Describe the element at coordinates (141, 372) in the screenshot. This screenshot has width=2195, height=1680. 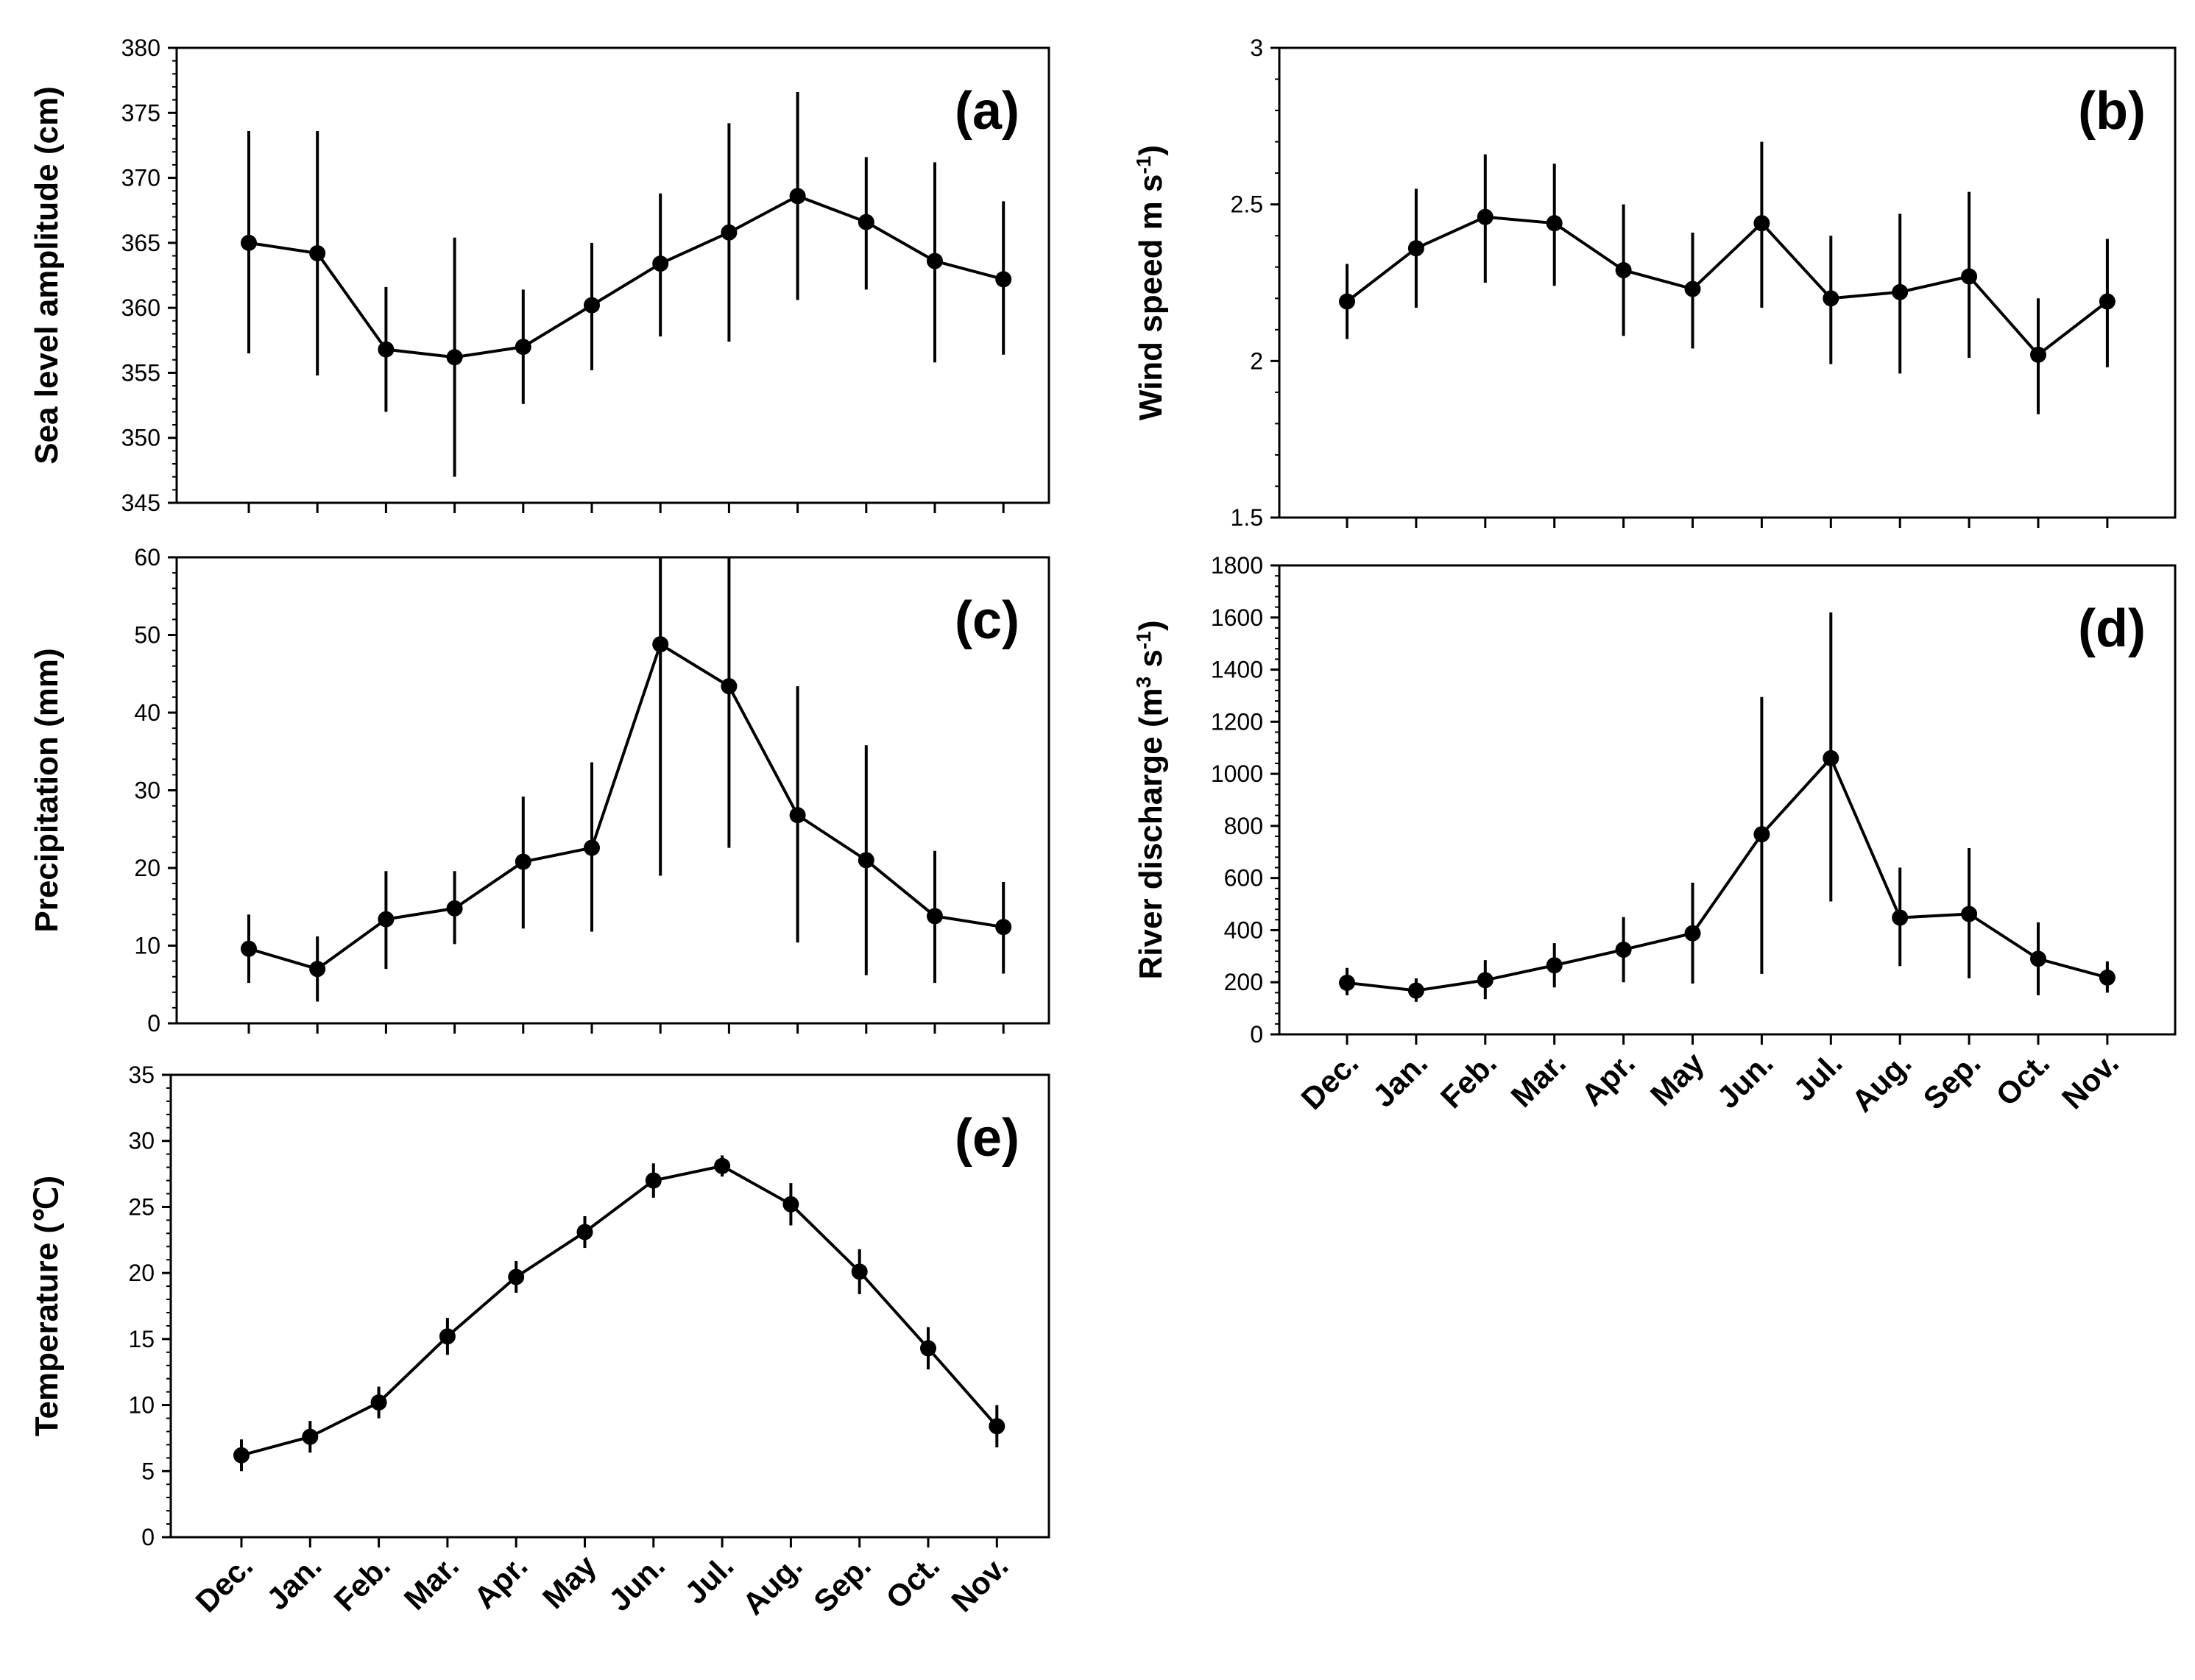
I see `y-tick-label: 355` at that location.